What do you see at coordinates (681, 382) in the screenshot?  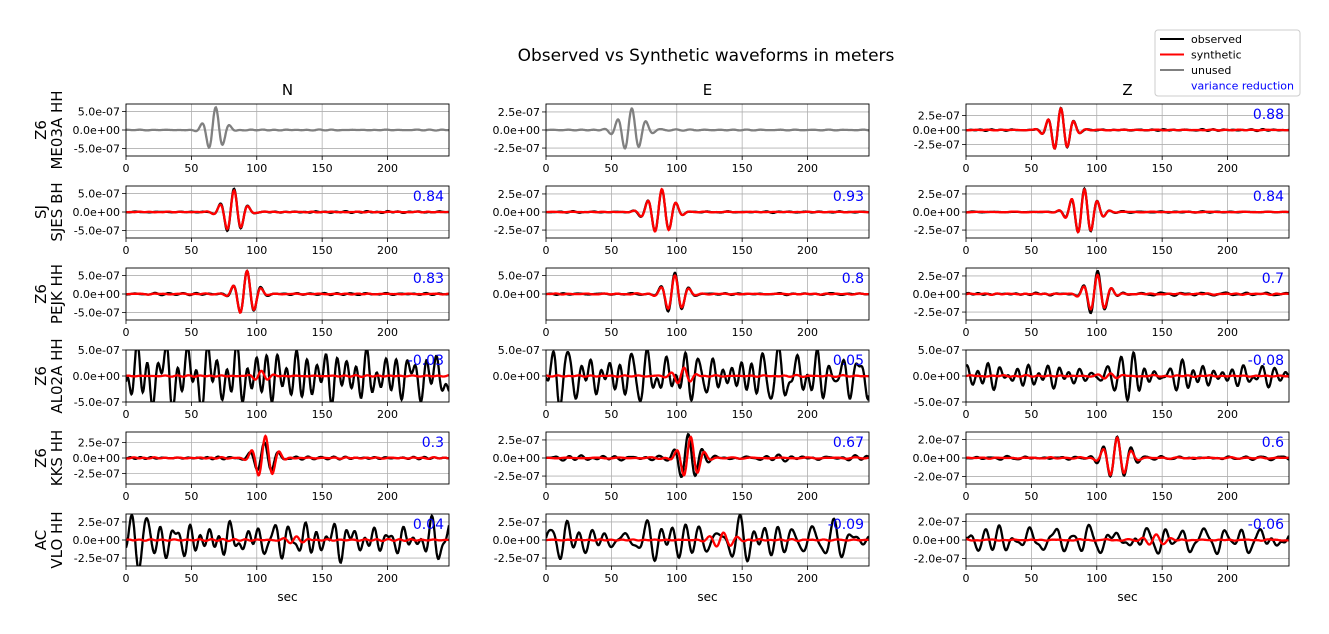 I see `panel-al02a-e: 0 50 100 150 200 5.0e-07 0.0e+00 0.05` at bounding box center [681, 382].